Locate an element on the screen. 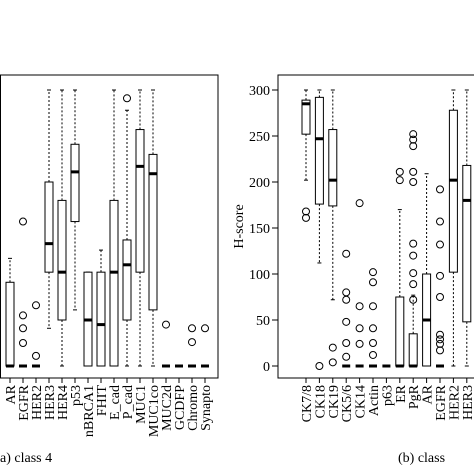 The height and width of the screenshot is (474, 474). x-tick-label: GCDFP is located at coordinates (180, 407).